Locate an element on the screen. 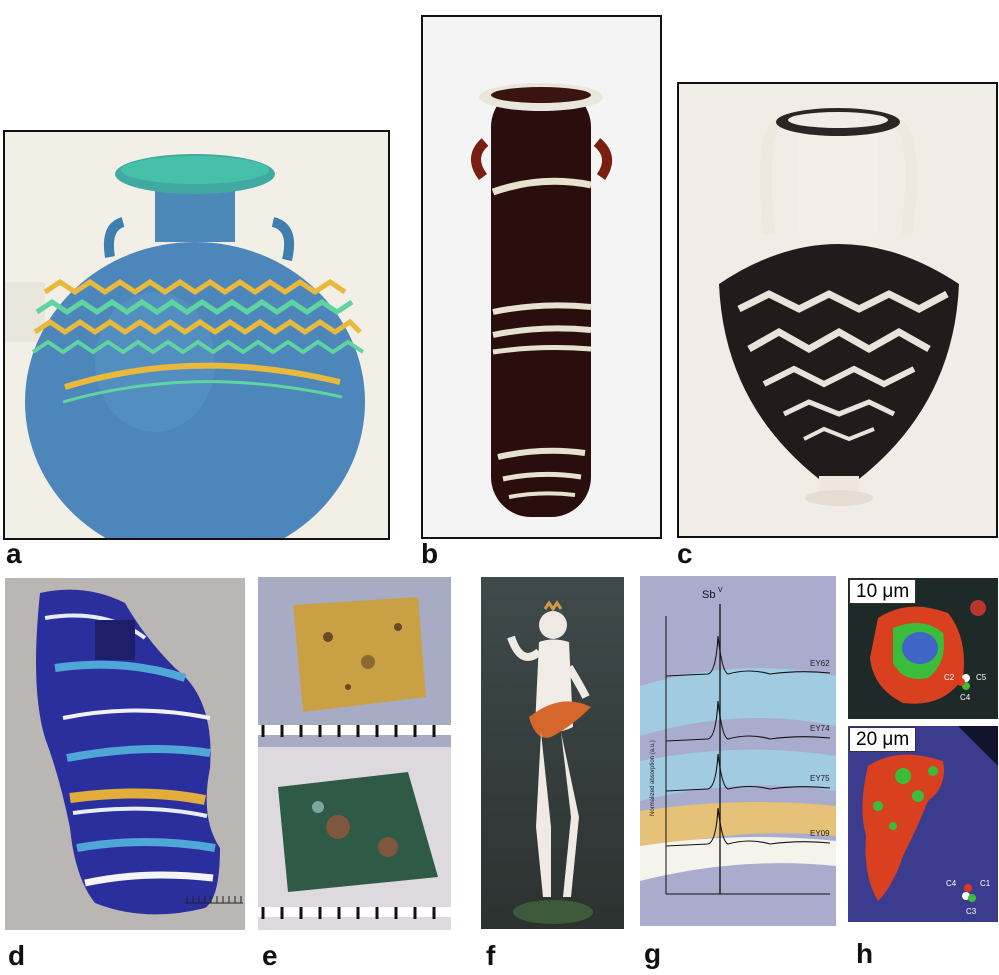  elemental-map-top-image: C2 C5 C4 is located at coordinates (923, 648).